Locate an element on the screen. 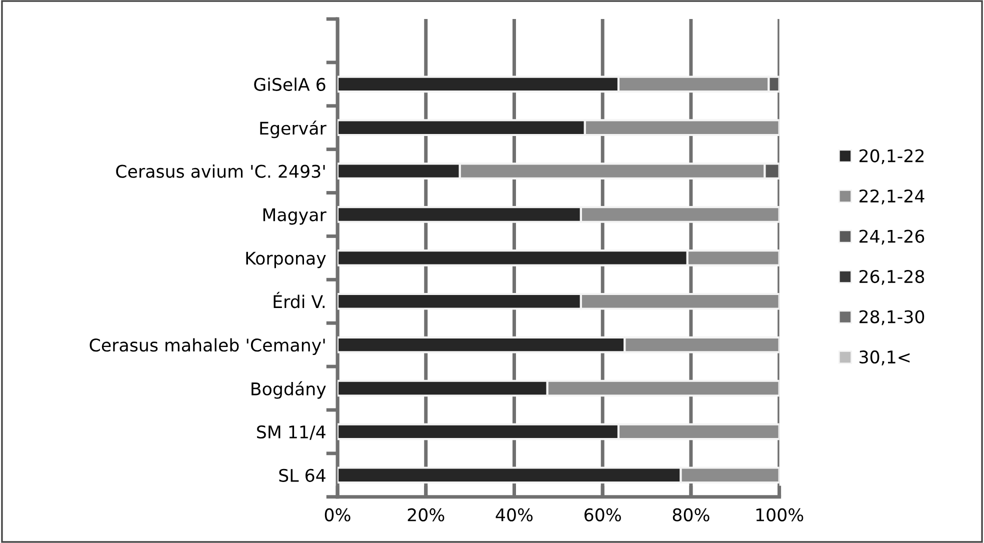 The image size is (984, 543). x-tick-label: 20% is located at coordinates (426, 515).